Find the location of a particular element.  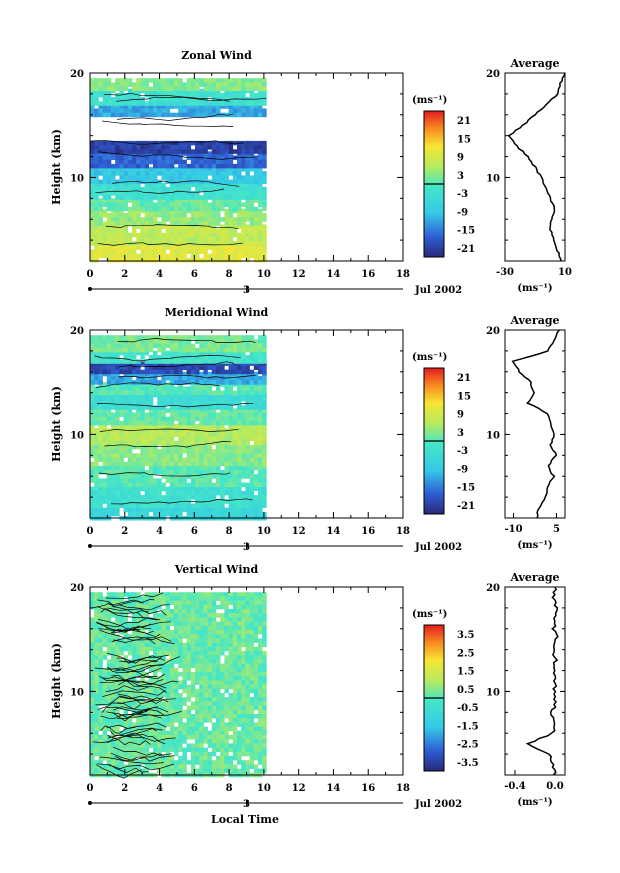

average-y-tick-label: 10 is located at coordinates (493, 178).